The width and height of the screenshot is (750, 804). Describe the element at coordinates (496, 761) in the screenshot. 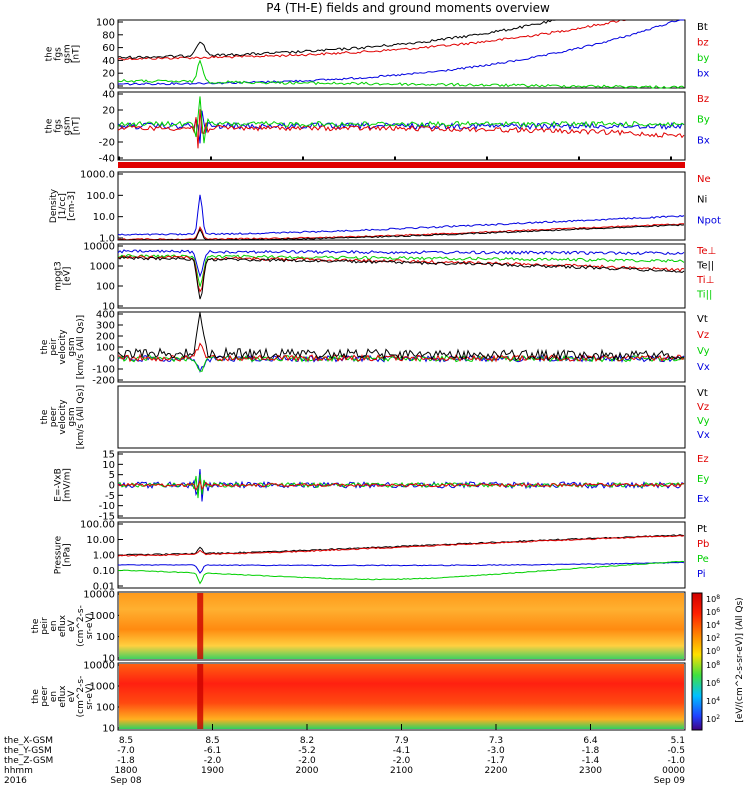

I see `x-tick-label: -1.7` at that location.